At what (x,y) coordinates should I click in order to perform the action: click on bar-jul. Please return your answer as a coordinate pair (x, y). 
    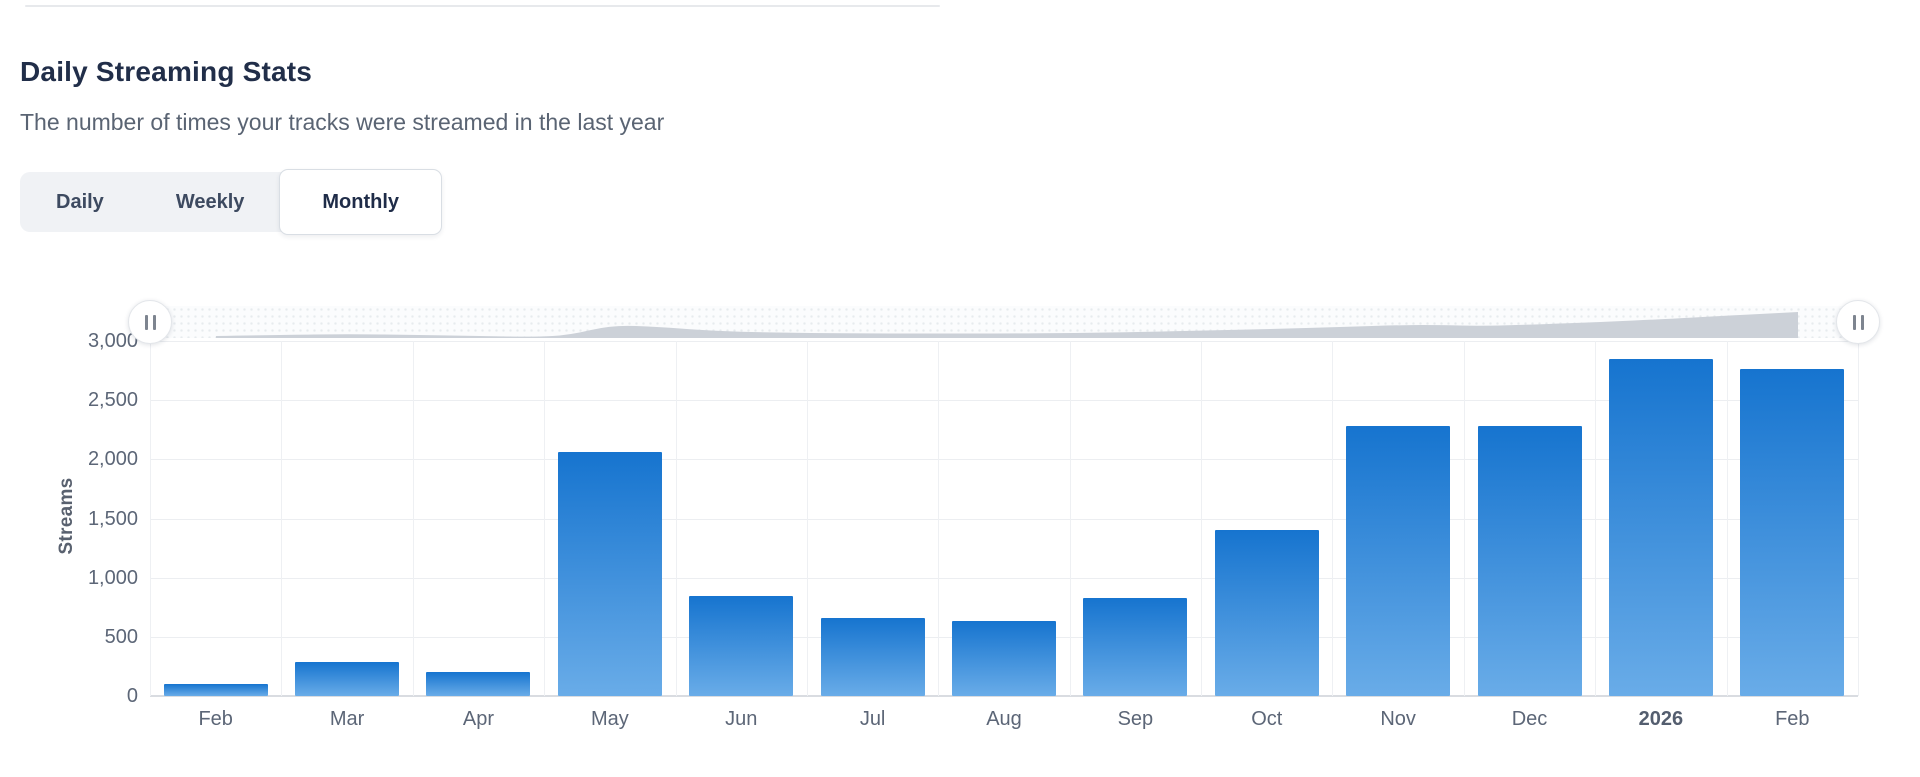
    Looking at the image, I should click on (872, 656).